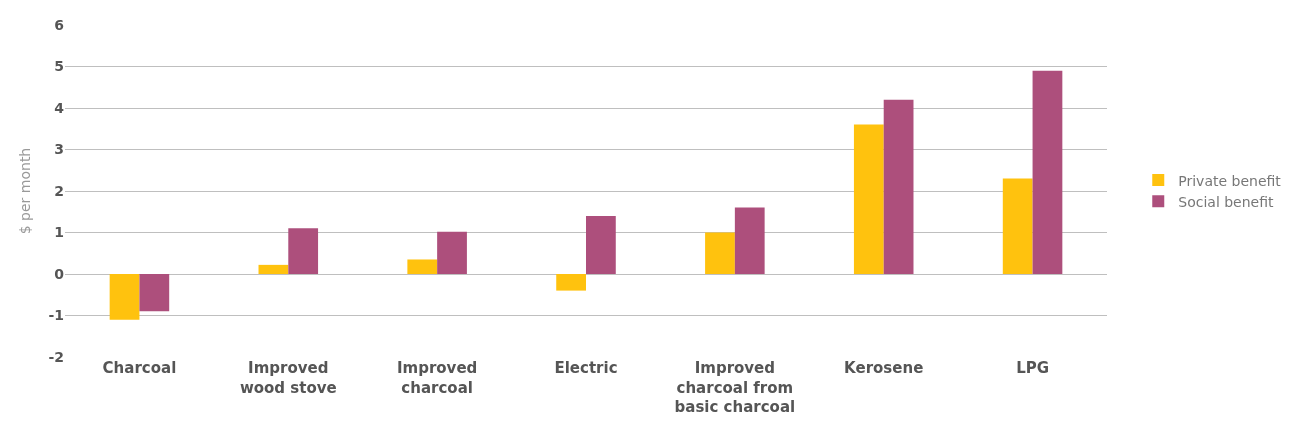  What do you see at coordinates (884, 368) in the screenshot?
I see `x-tick-label: Kerosene` at bounding box center [884, 368].